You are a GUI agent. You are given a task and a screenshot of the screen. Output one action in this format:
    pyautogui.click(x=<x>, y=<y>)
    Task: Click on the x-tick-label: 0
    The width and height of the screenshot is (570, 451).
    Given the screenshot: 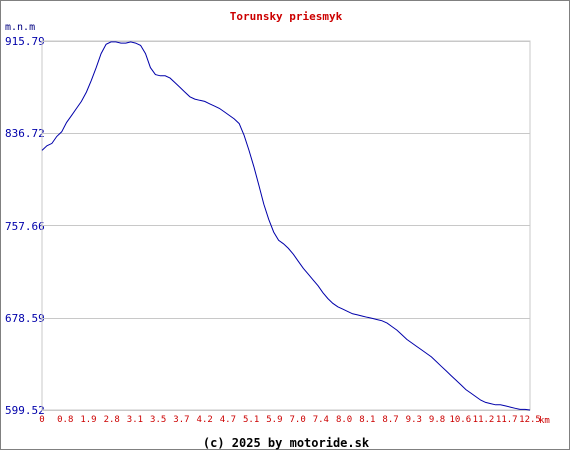 What is the action you would take?
    pyautogui.click(x=42, y=420)
    